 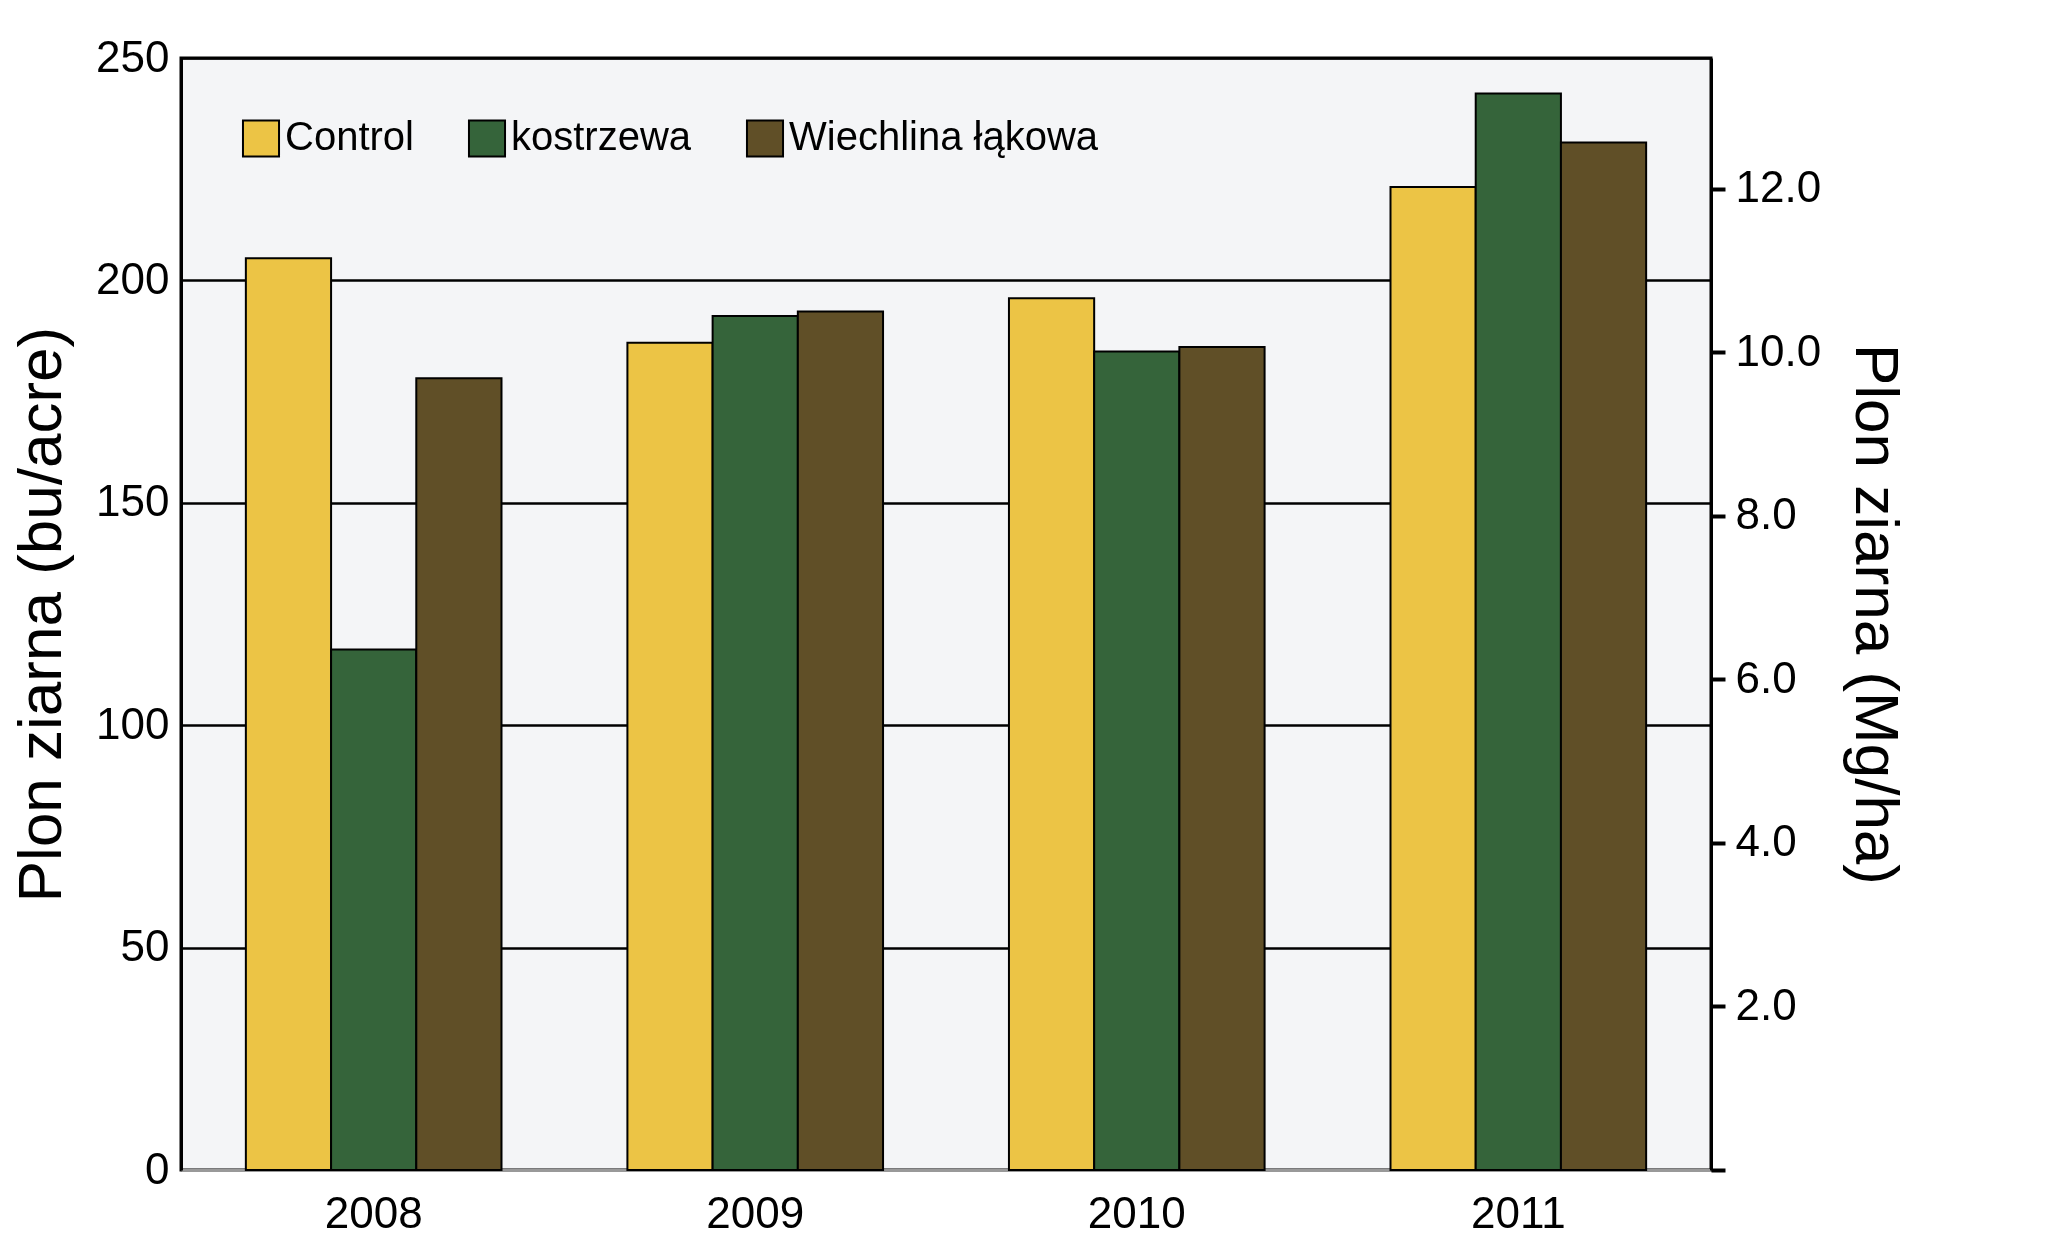 I want to click on y-tick-label: 50, so click(x=145, y=946).